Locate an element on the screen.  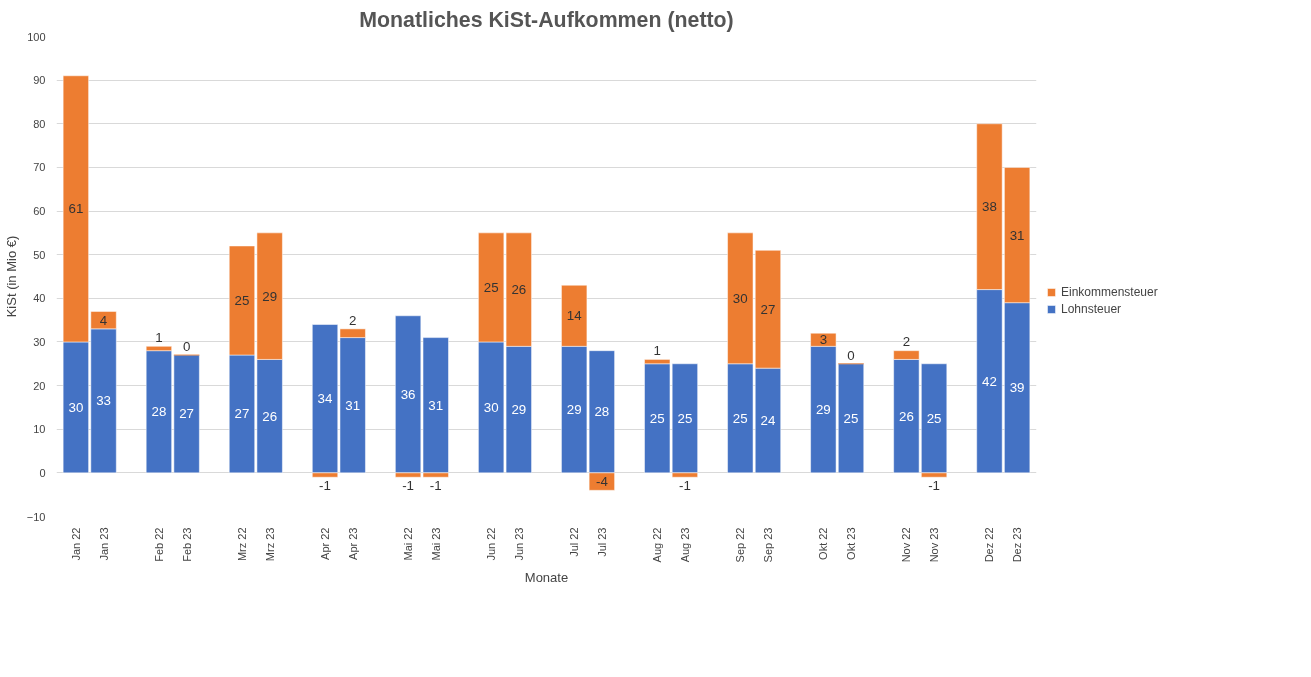
x-tick-label: Mrz 22 is located at coordinates (241, 544).